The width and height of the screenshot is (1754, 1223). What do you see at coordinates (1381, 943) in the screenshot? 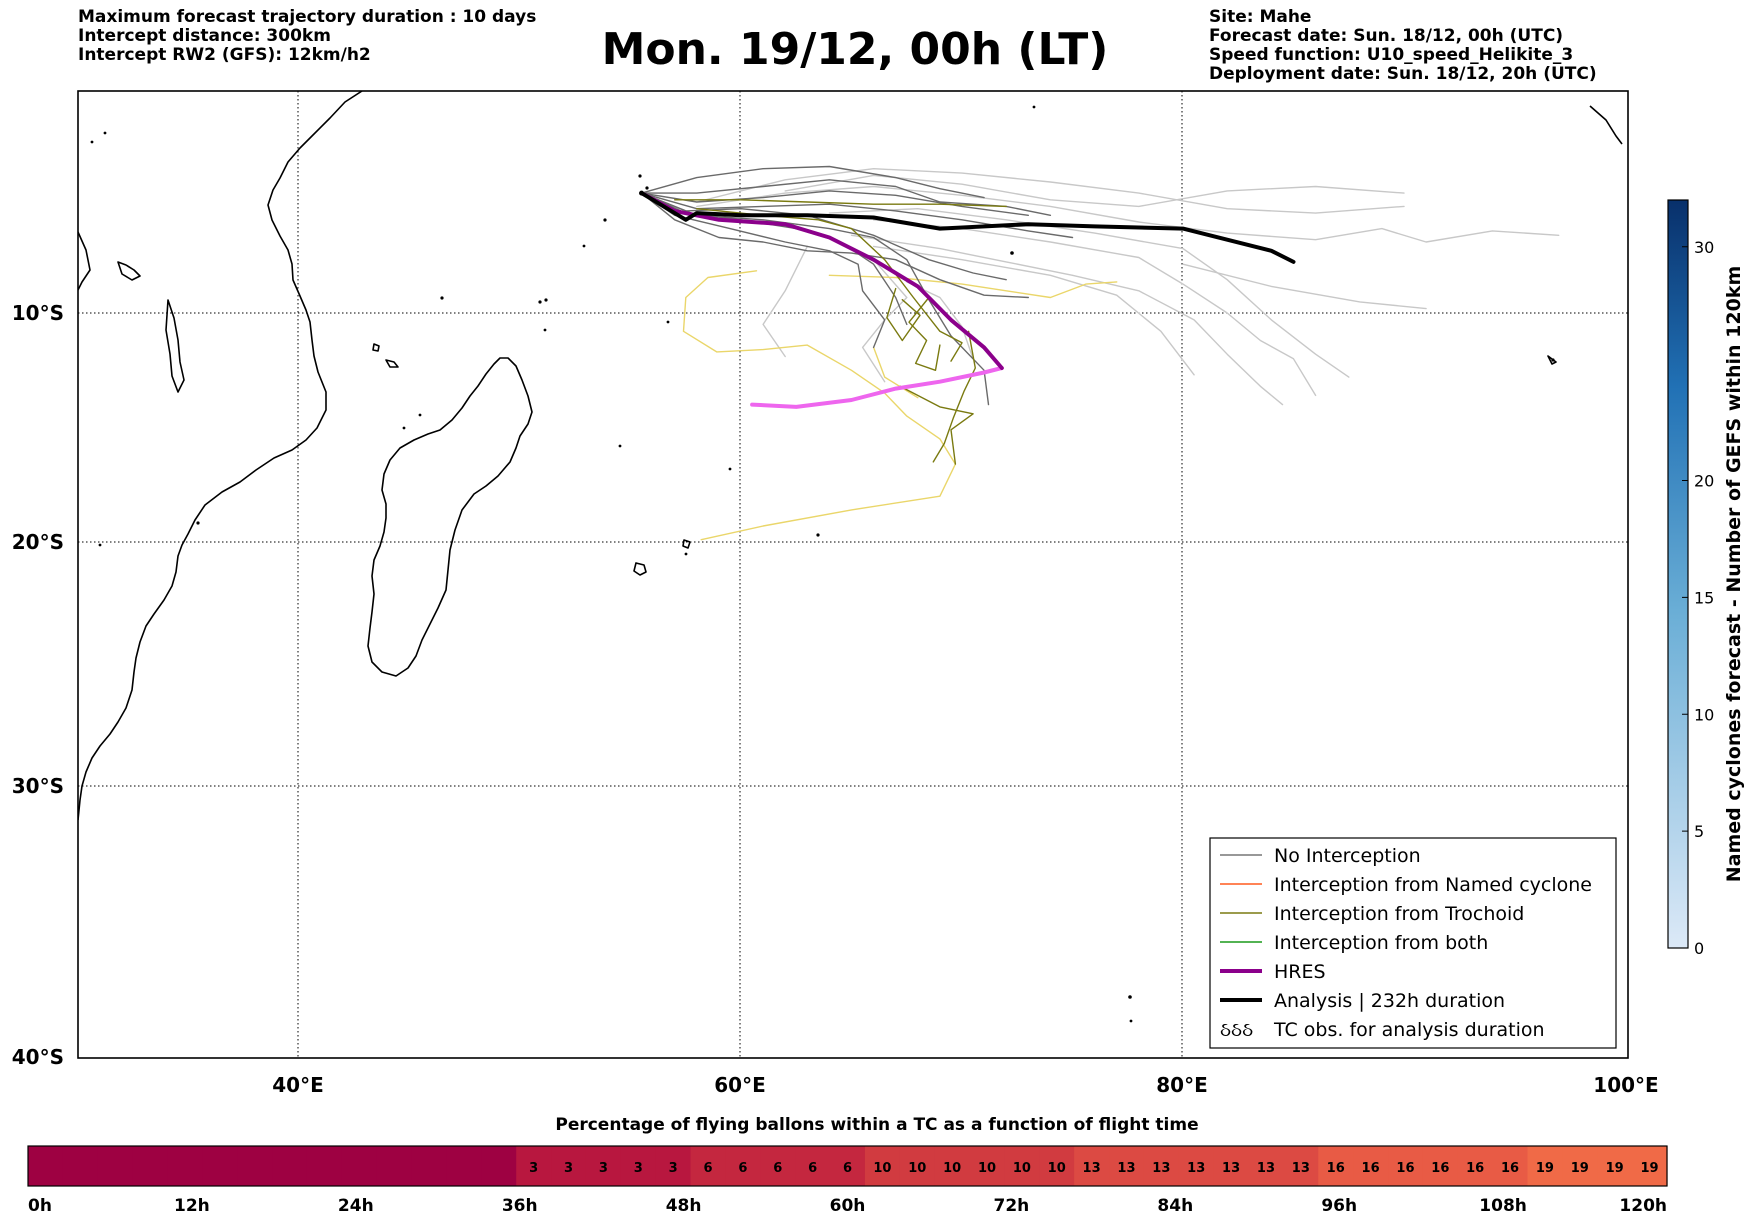
I see `legend-label-3: Interception from both` at bounding box center [1381, 943].